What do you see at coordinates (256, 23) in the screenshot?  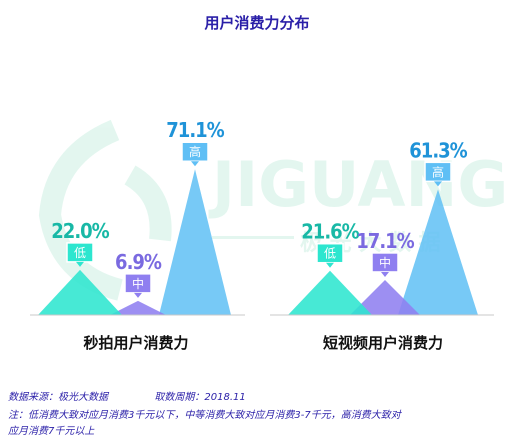 I see `chart-title: 用户消费力分布` at bounding box center [256, 23].